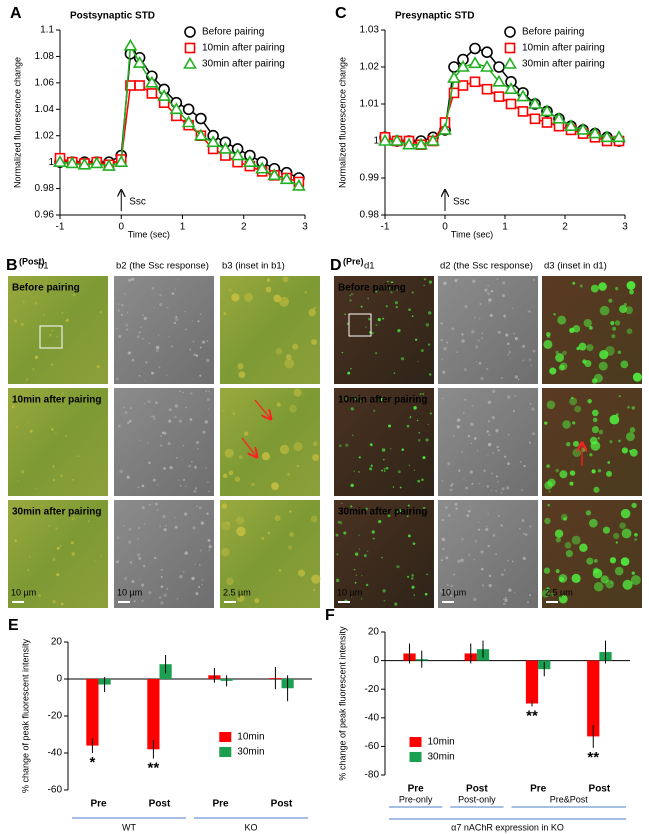  I want to click on y-tick-label: 1.08, so click(45, 56).